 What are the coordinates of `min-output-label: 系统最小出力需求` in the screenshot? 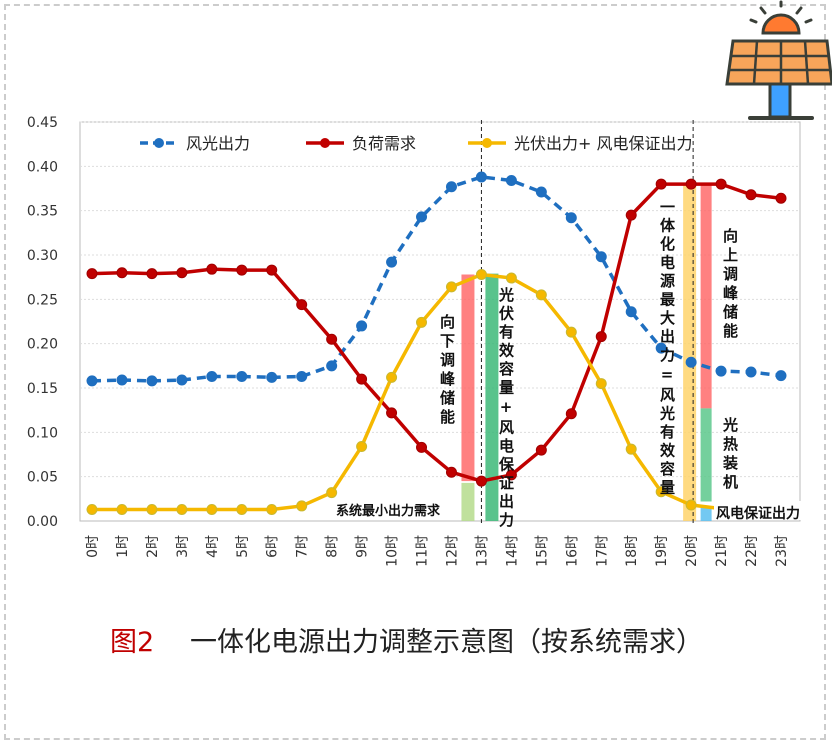 It's located at (388, 511).